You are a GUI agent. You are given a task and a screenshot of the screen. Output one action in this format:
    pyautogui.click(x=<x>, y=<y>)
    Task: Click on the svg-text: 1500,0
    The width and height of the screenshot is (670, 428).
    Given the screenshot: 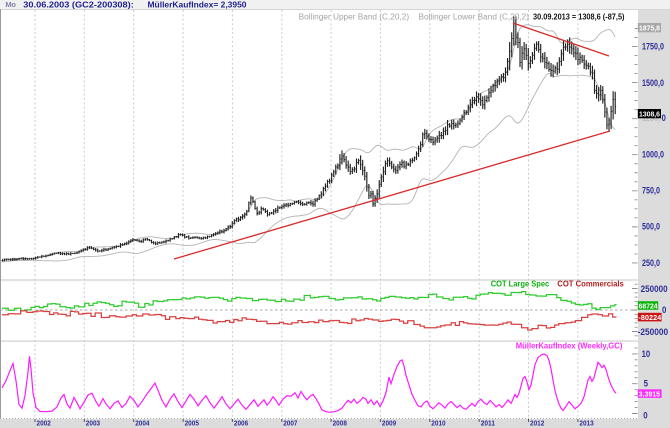 What is the action you would take?
    pyautogui.click(x=653, y=83)
    